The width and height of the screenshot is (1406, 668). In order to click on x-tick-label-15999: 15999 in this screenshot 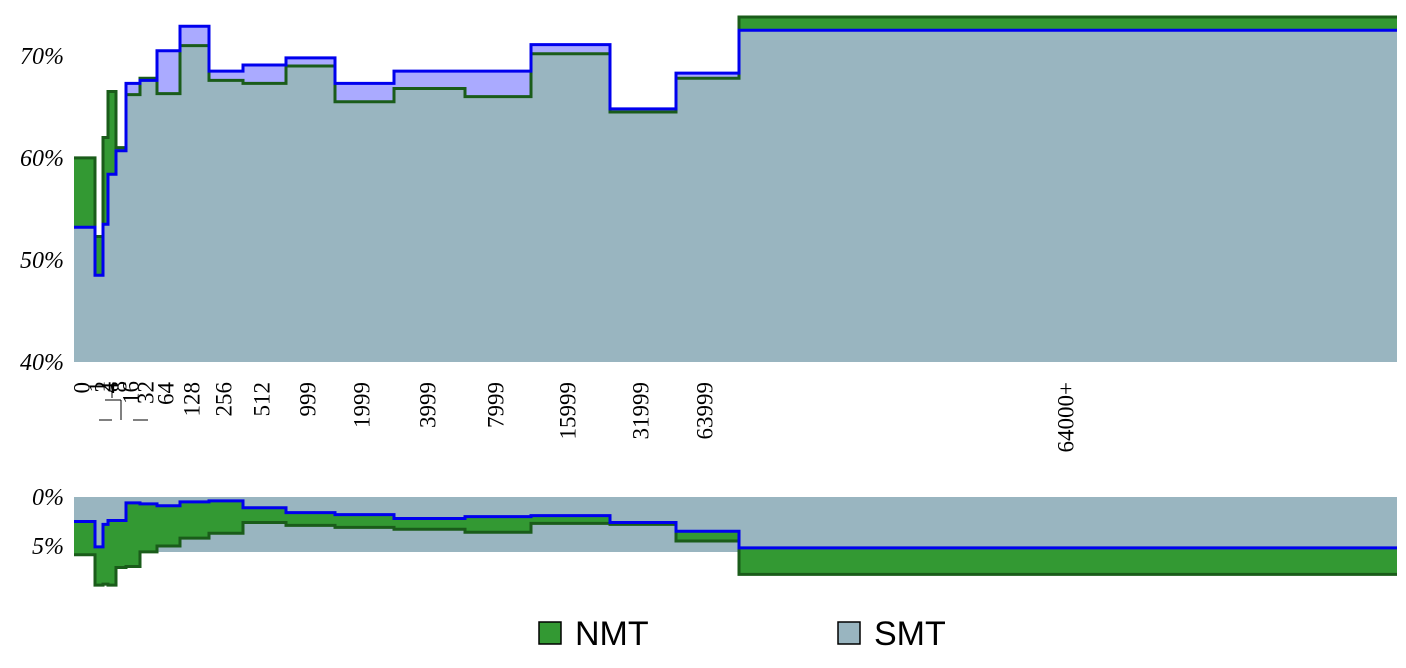, I will do `click(567, 411)`.